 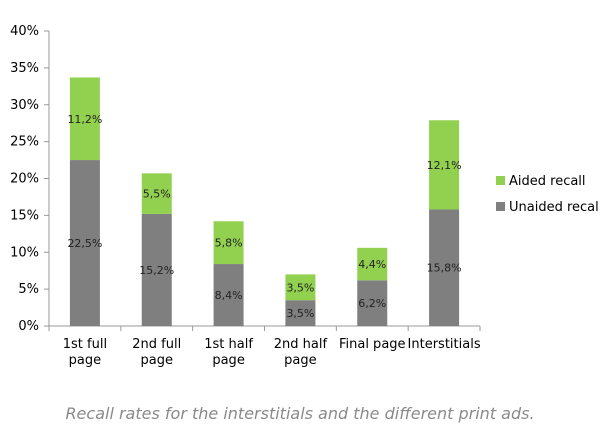 I want to click on y-tick-label: 0%, so click(x=28, y=326).